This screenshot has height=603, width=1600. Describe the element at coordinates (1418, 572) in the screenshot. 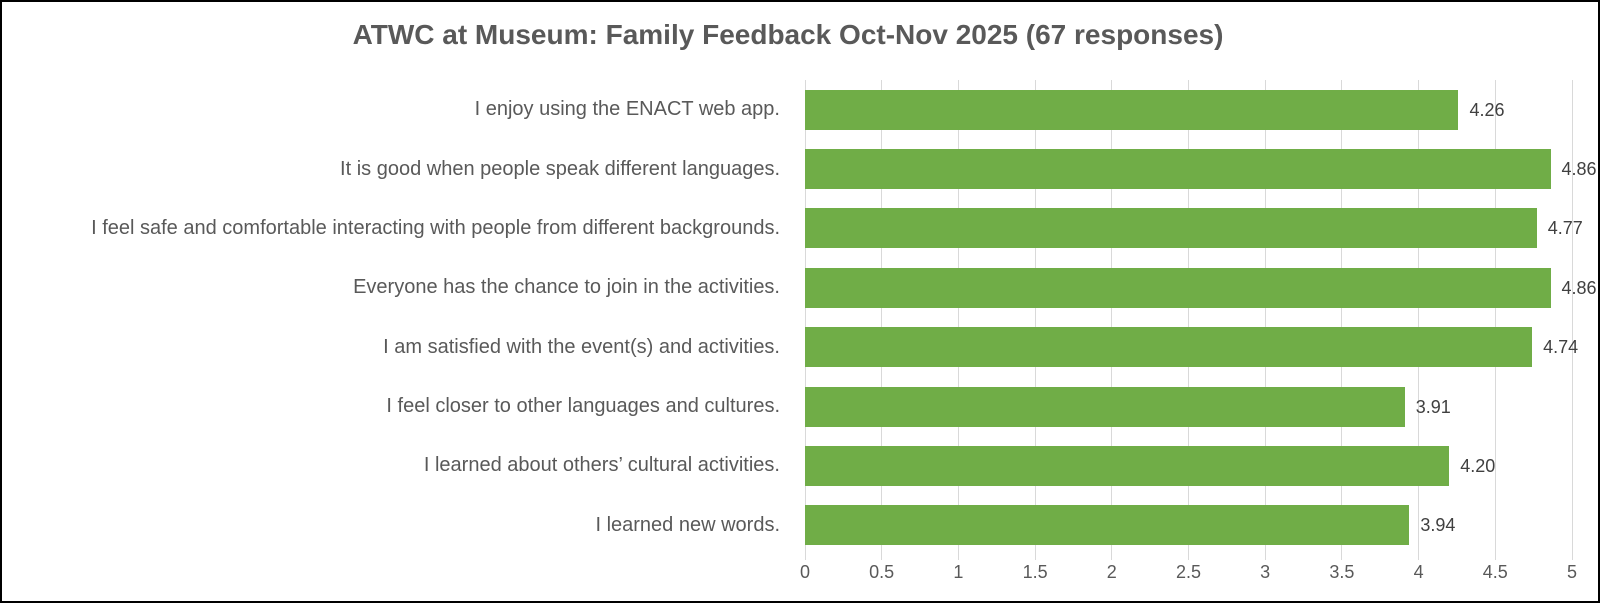

I see `x-tick-label: 4` at that location.